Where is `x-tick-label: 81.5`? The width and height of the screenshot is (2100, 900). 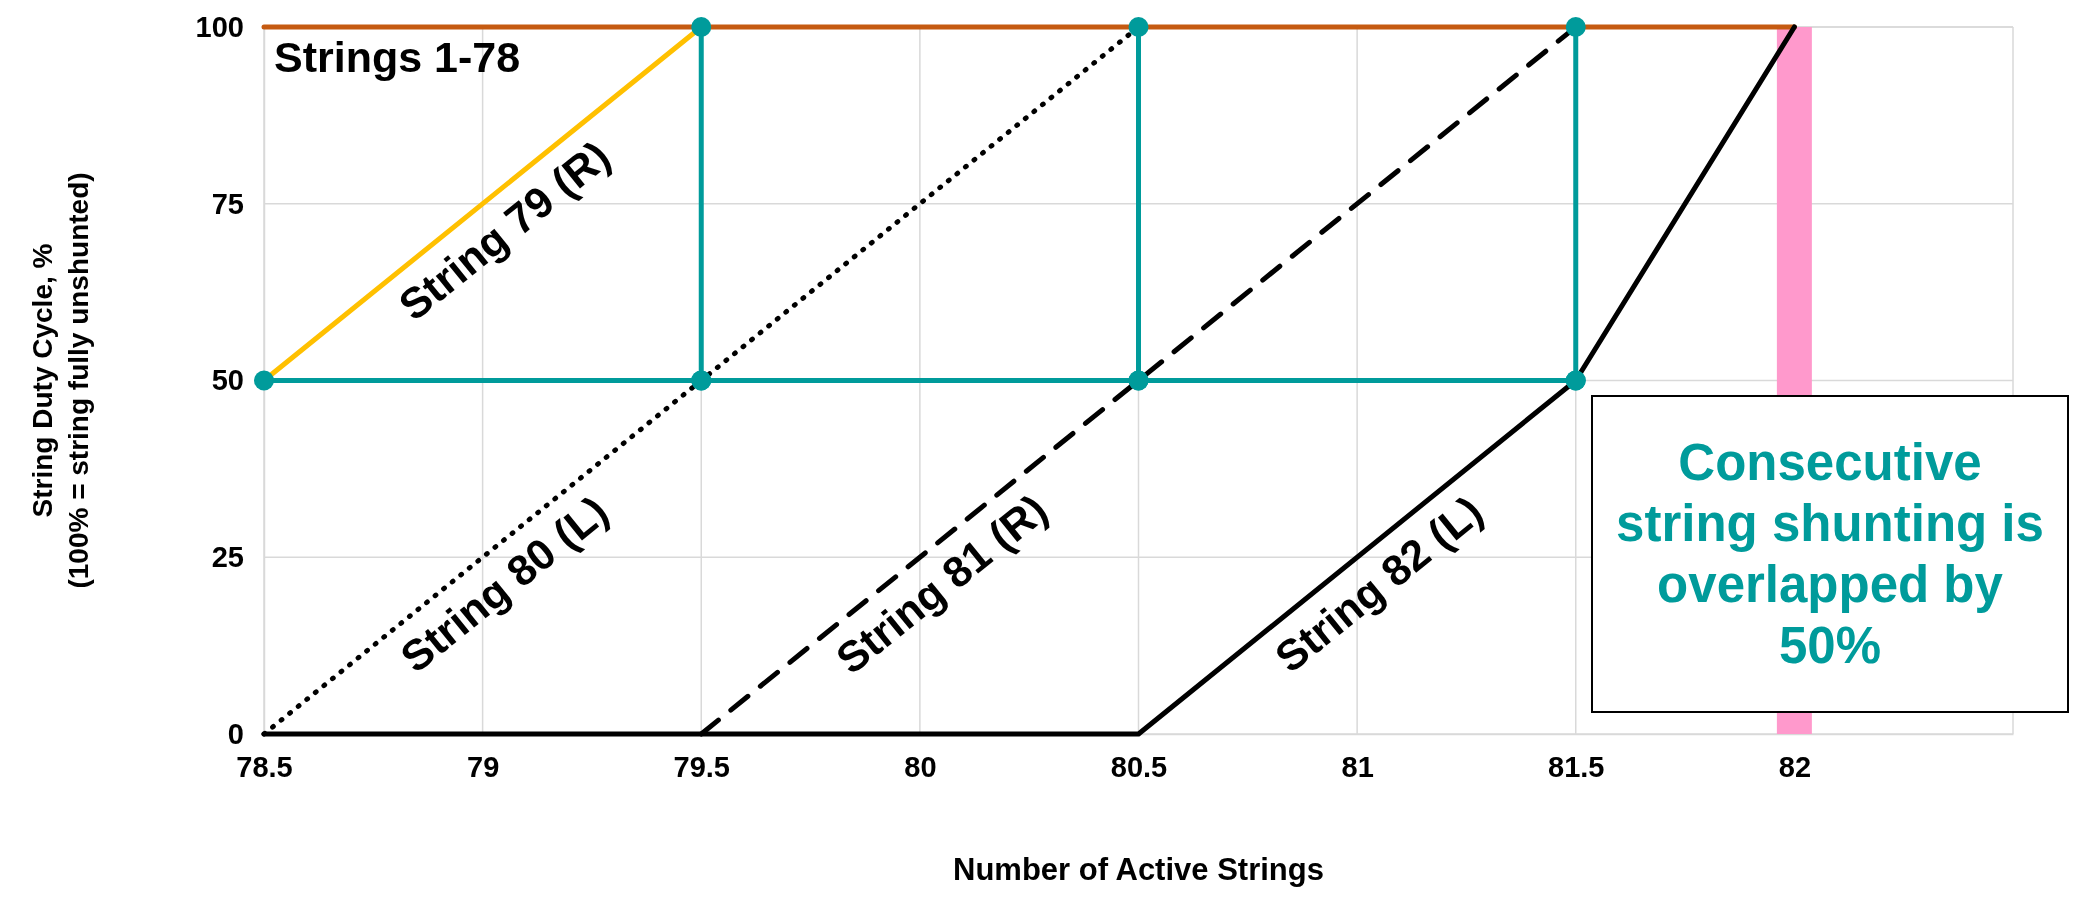 x-tick-label: 81.5 is located at coordinates (1576, 766).